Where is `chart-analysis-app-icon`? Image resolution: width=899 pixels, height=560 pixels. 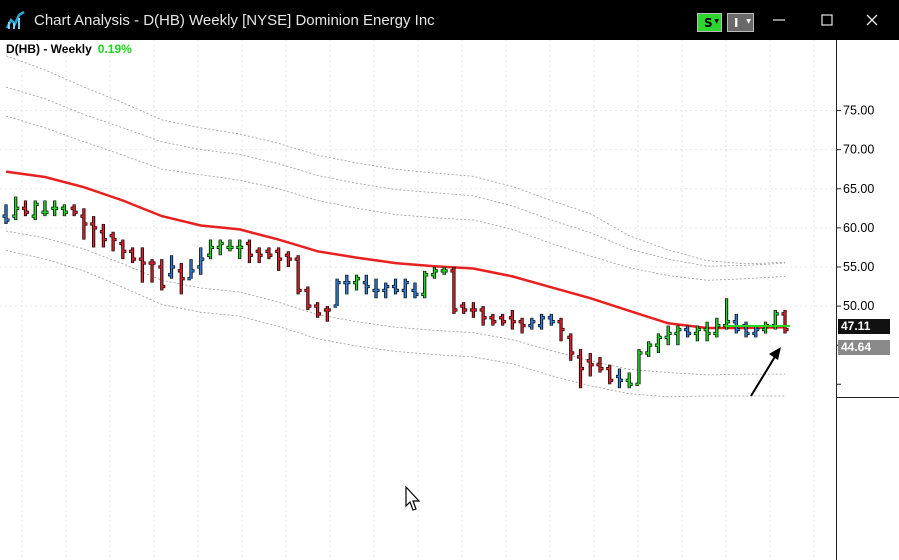 chart-analysis-app-icon is located at coordinates (15, 19).